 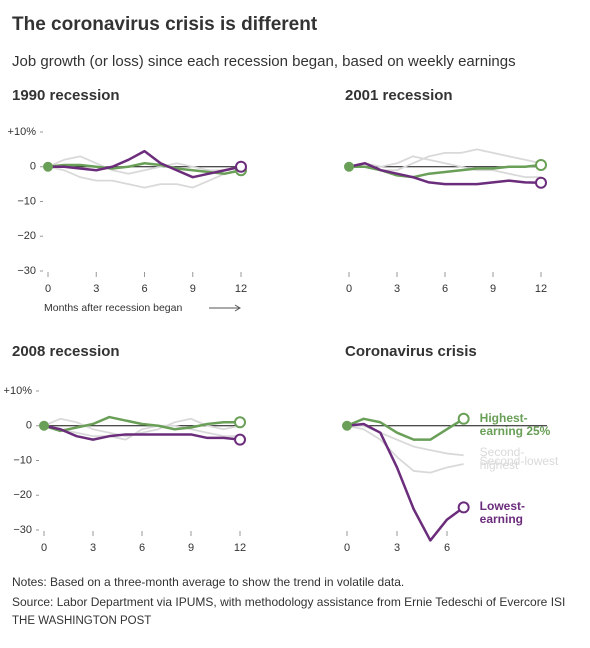 What do you see at coordinates (519, 460) in the screenshot?
I see `legend-label: Second-lowest` at bounding box center [519, 460].